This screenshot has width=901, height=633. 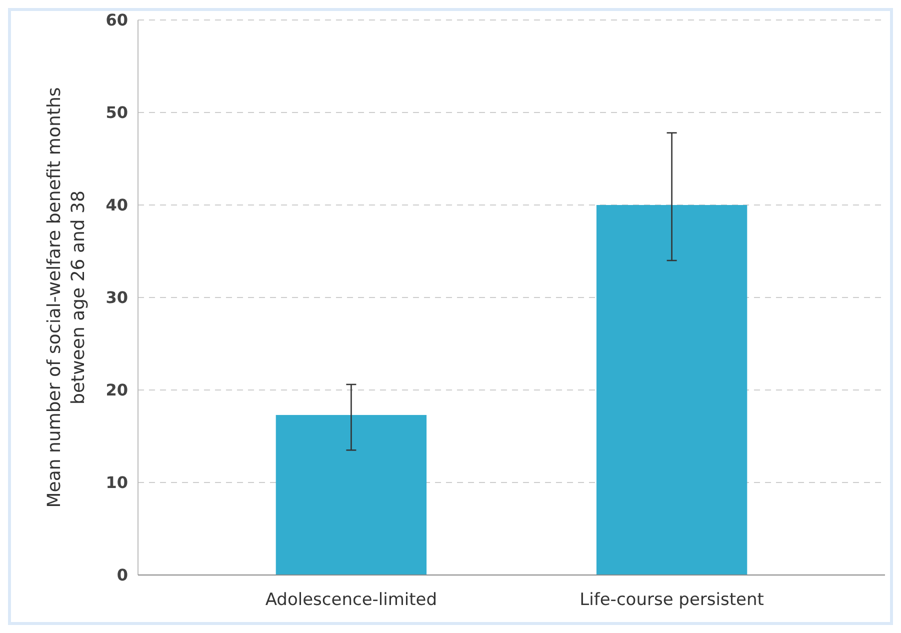 I want to click on y-tick-label: 20, so click(x=117, y=390).